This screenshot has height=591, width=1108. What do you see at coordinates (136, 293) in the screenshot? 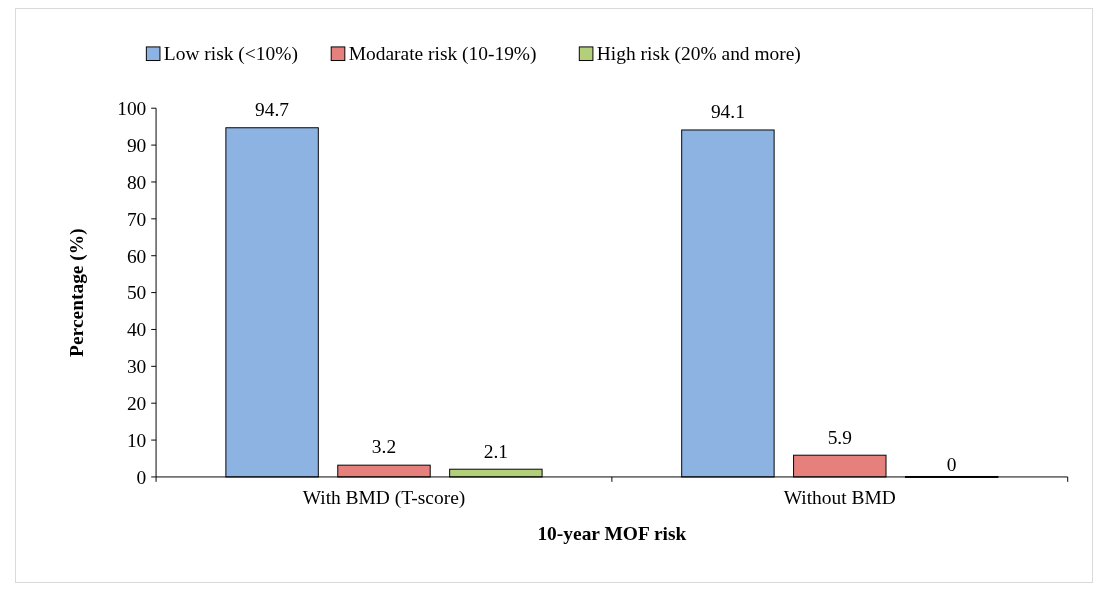
I see `y-tick-label: 50` at bounding box center [136, 293].